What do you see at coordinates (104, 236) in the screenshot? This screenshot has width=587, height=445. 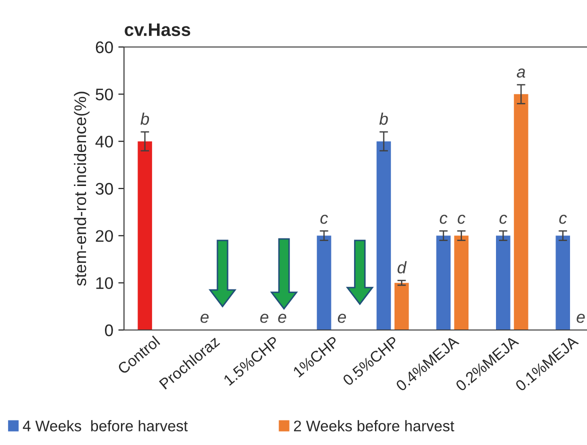 I see `y-tick-label: 20` at bounding box center [104, 236].